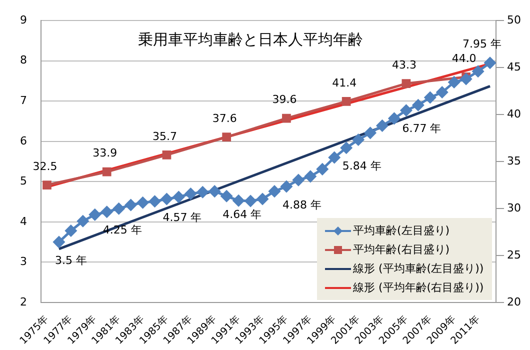 Image resolution: width=530 pixels, height=350 pixels. I want to click on y2-tick-label: 20, so click(514, 301).